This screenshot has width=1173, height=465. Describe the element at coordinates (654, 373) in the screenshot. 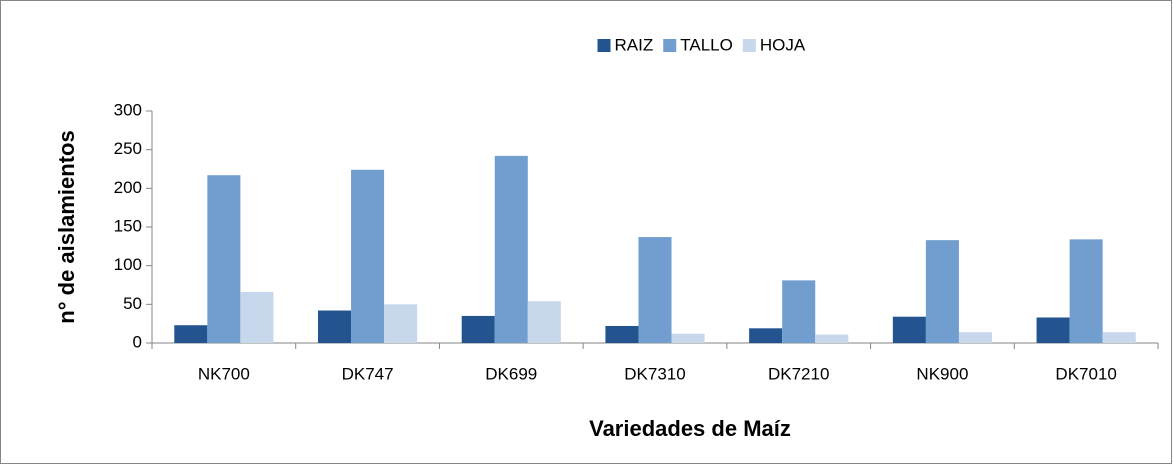

I see `x-tick-label: DK7310` at that location.